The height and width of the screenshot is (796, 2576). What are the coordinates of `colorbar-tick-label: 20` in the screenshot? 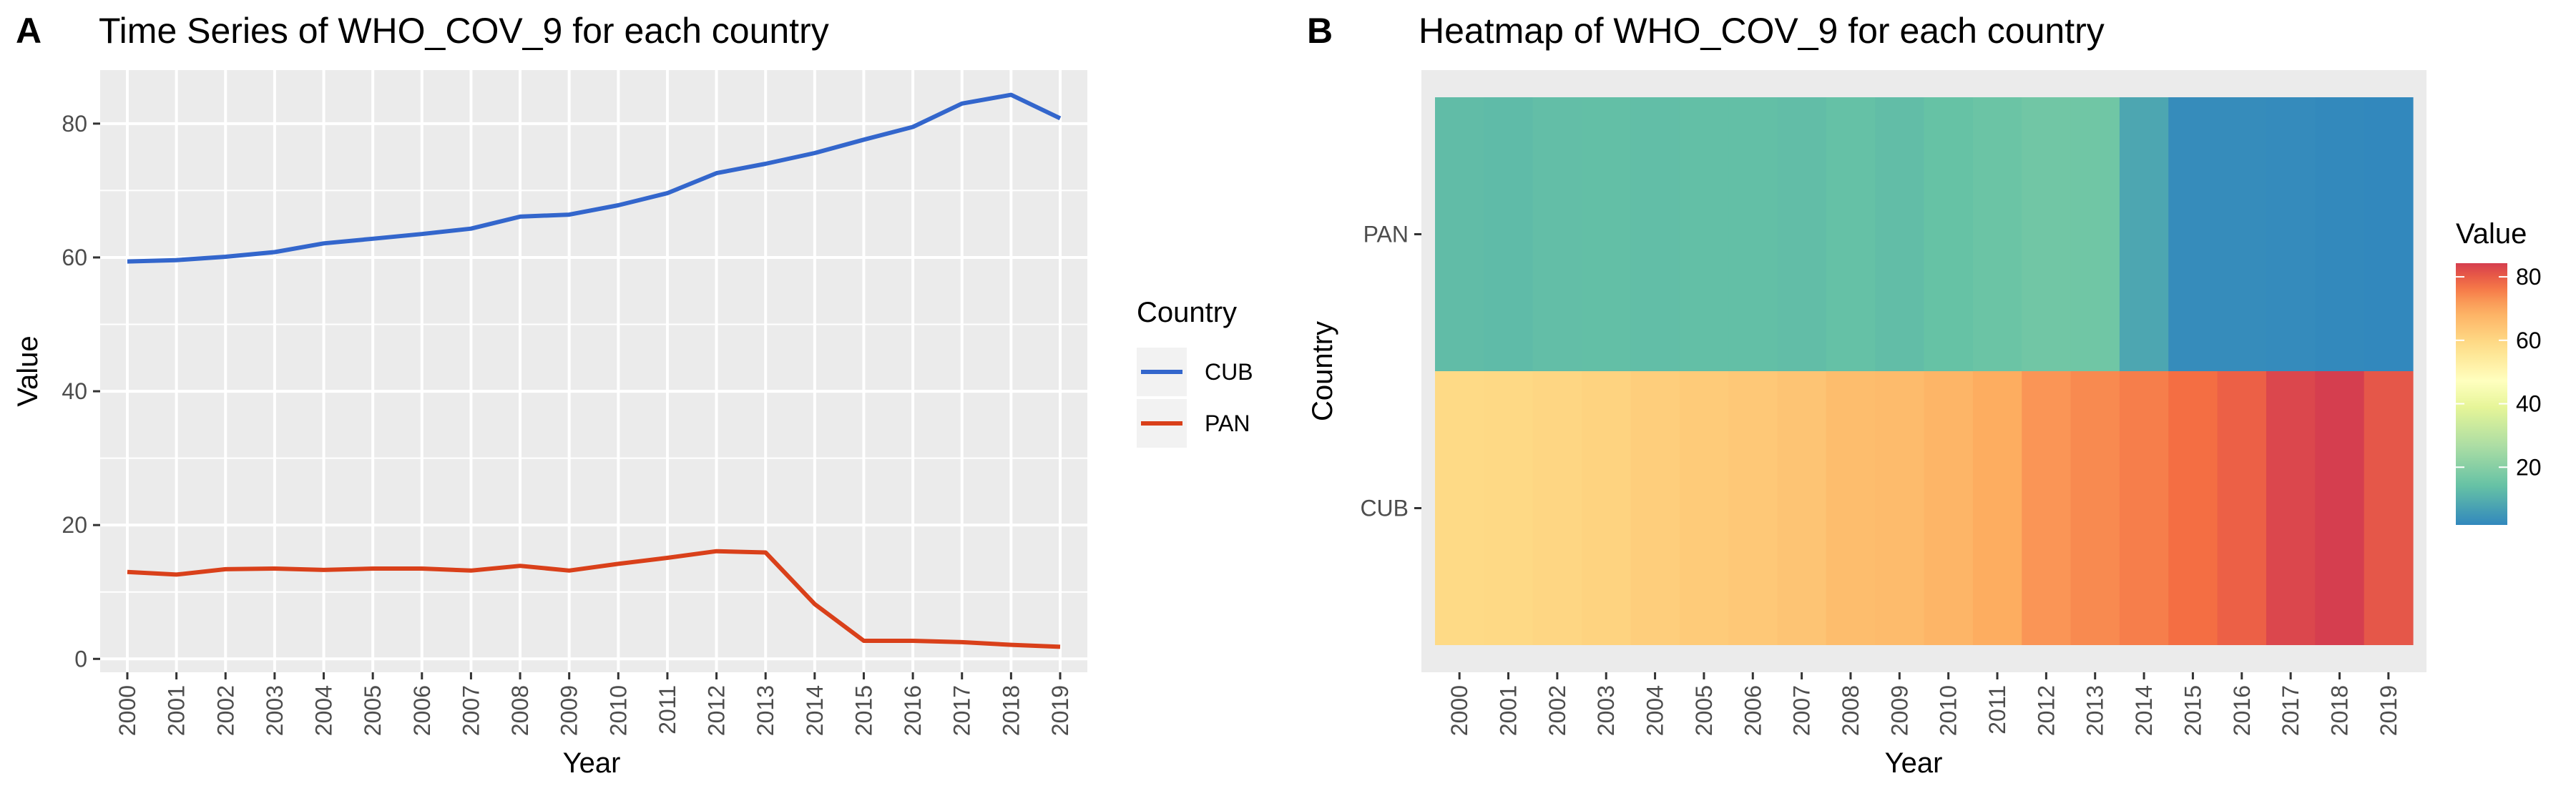 It's located at (2529, 467).